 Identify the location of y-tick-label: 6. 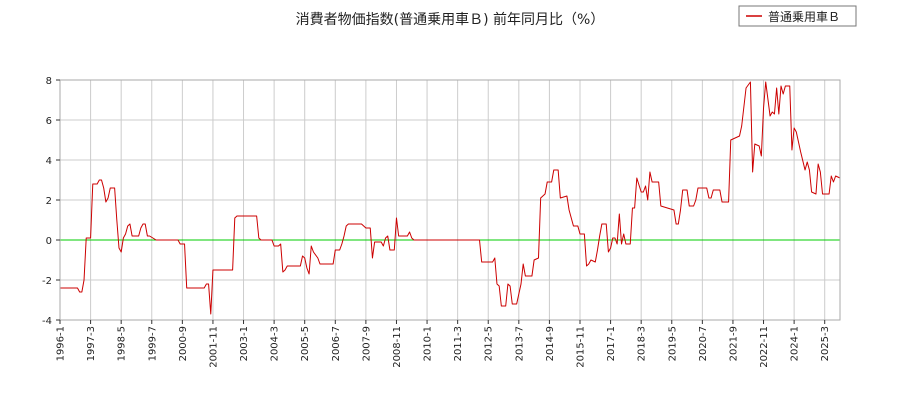
(49, 121).